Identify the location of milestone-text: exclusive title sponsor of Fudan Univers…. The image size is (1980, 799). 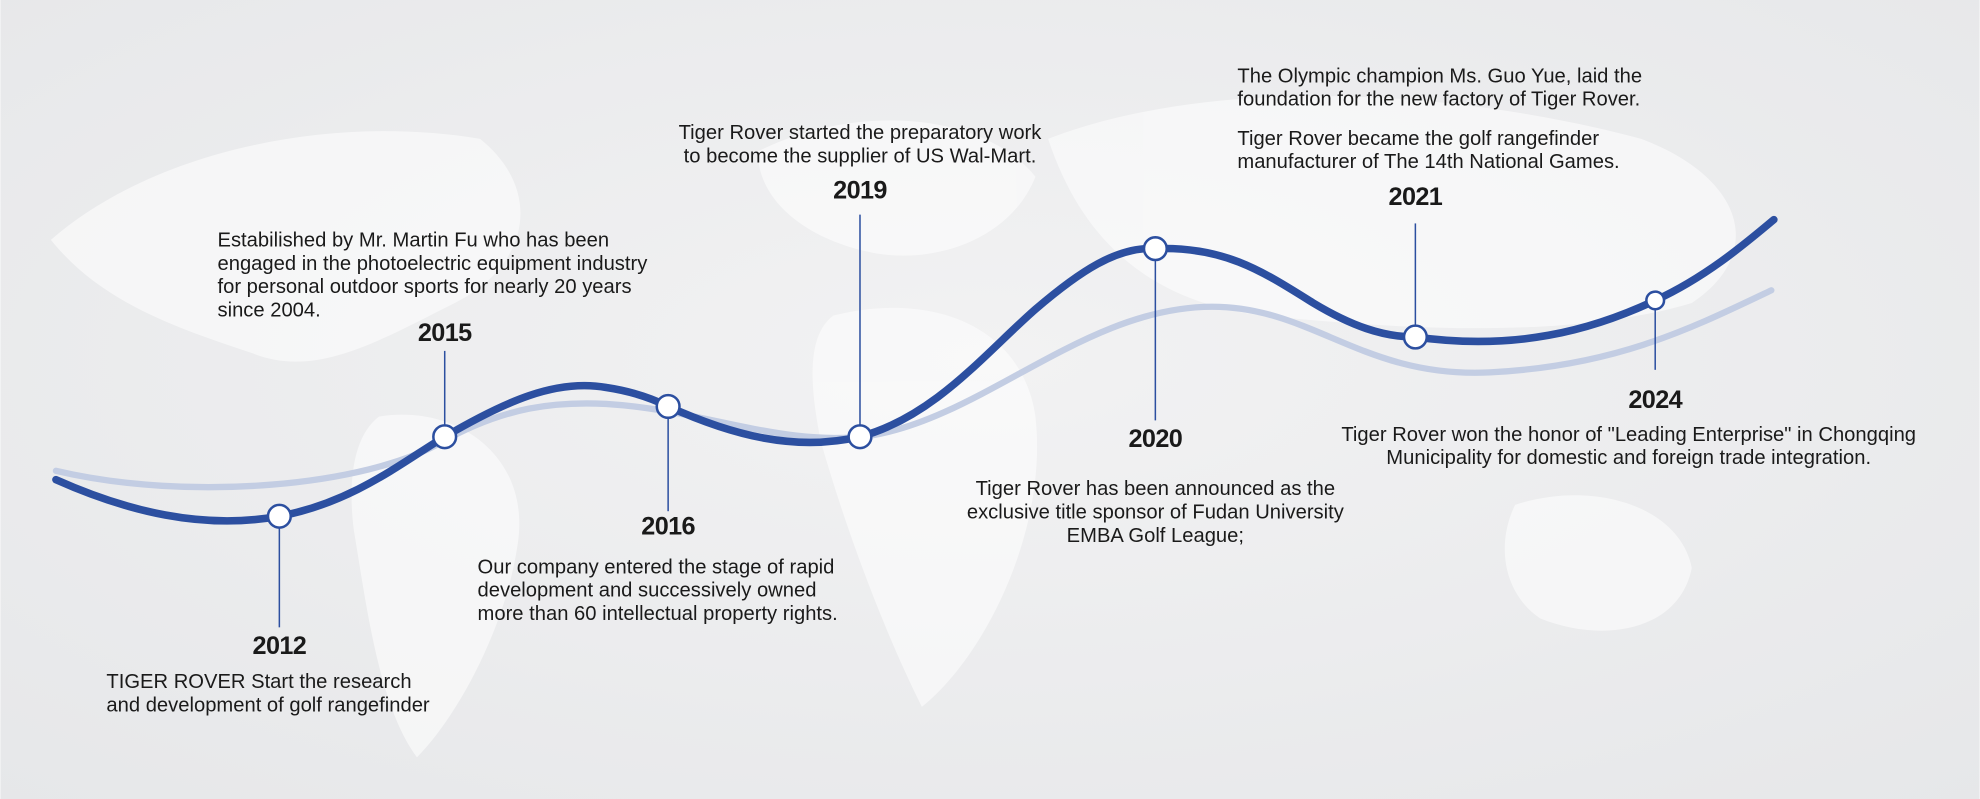
(1156, 512).